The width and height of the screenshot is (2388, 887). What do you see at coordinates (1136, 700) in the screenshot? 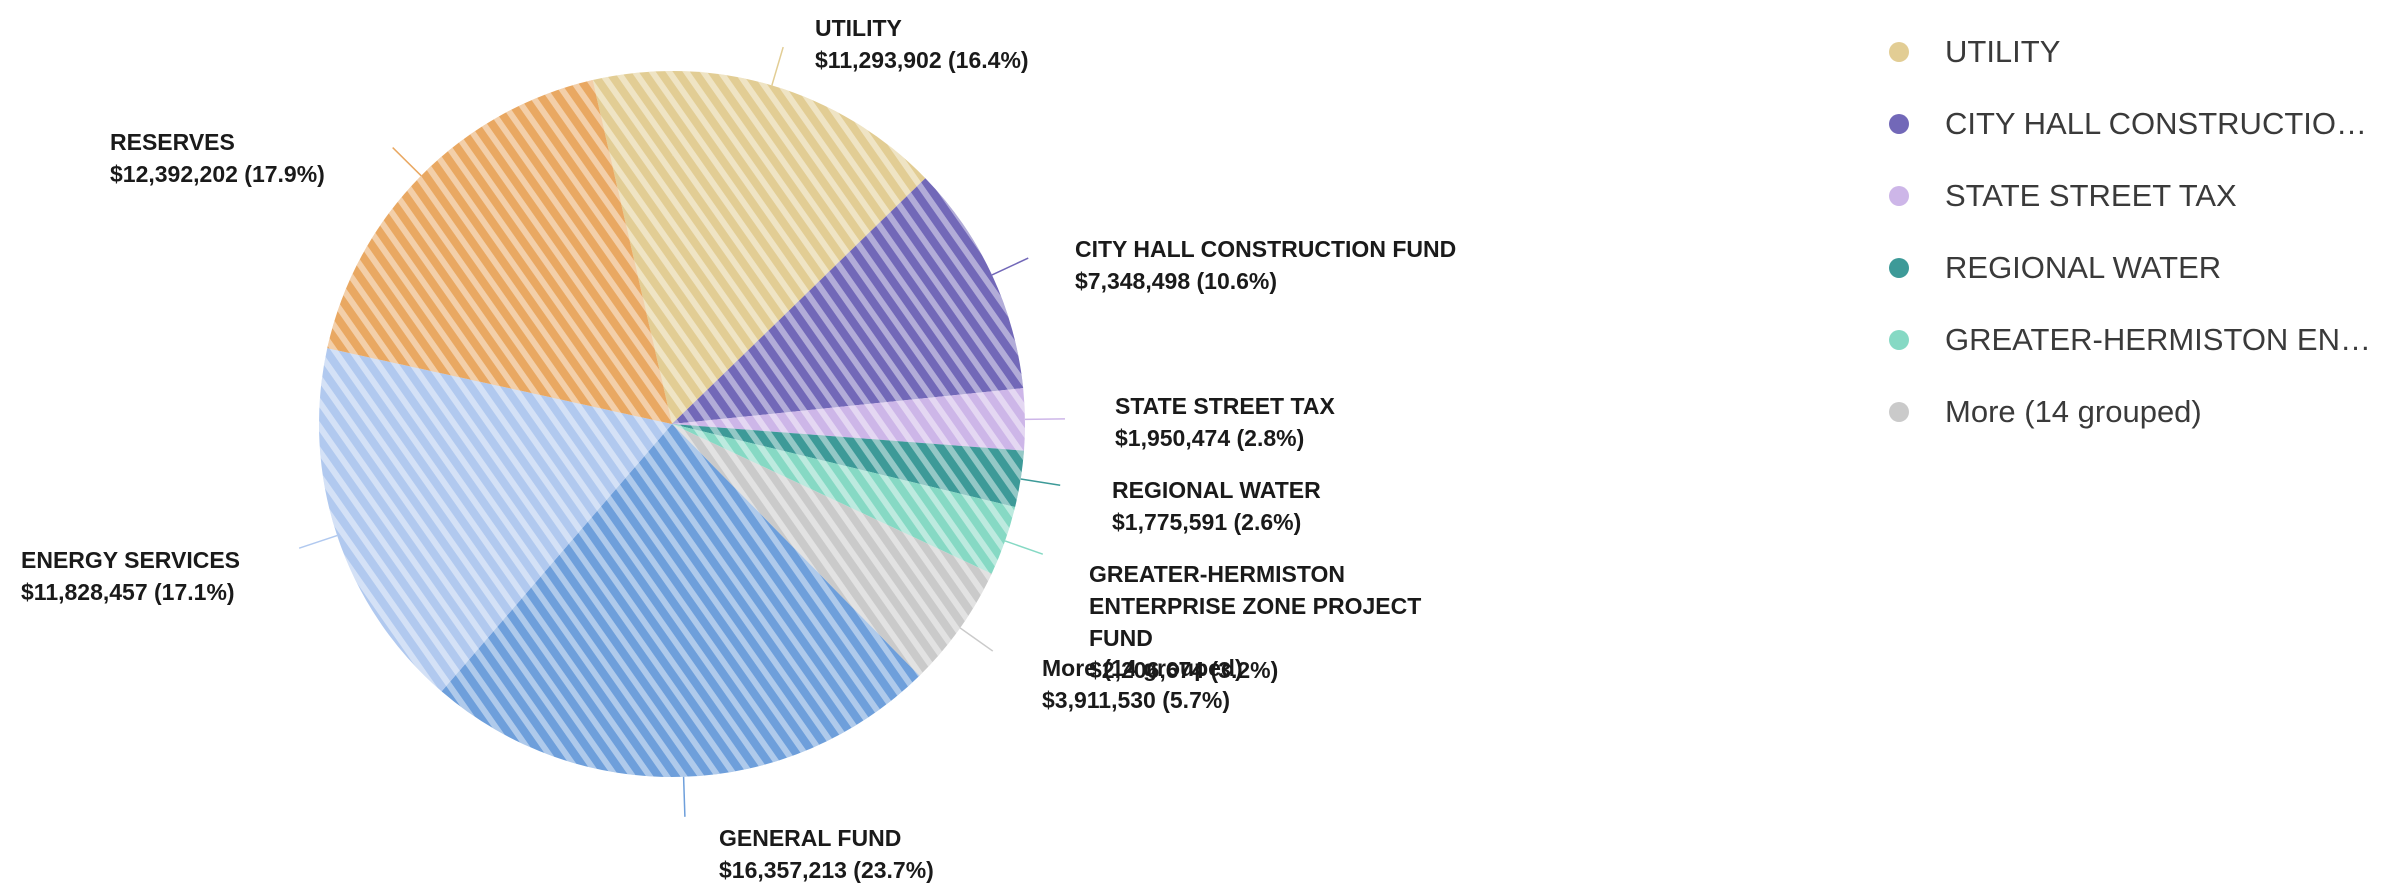
I see `label-value: $3,911,530 (5.7%)` at bounding box center [1136, 700].